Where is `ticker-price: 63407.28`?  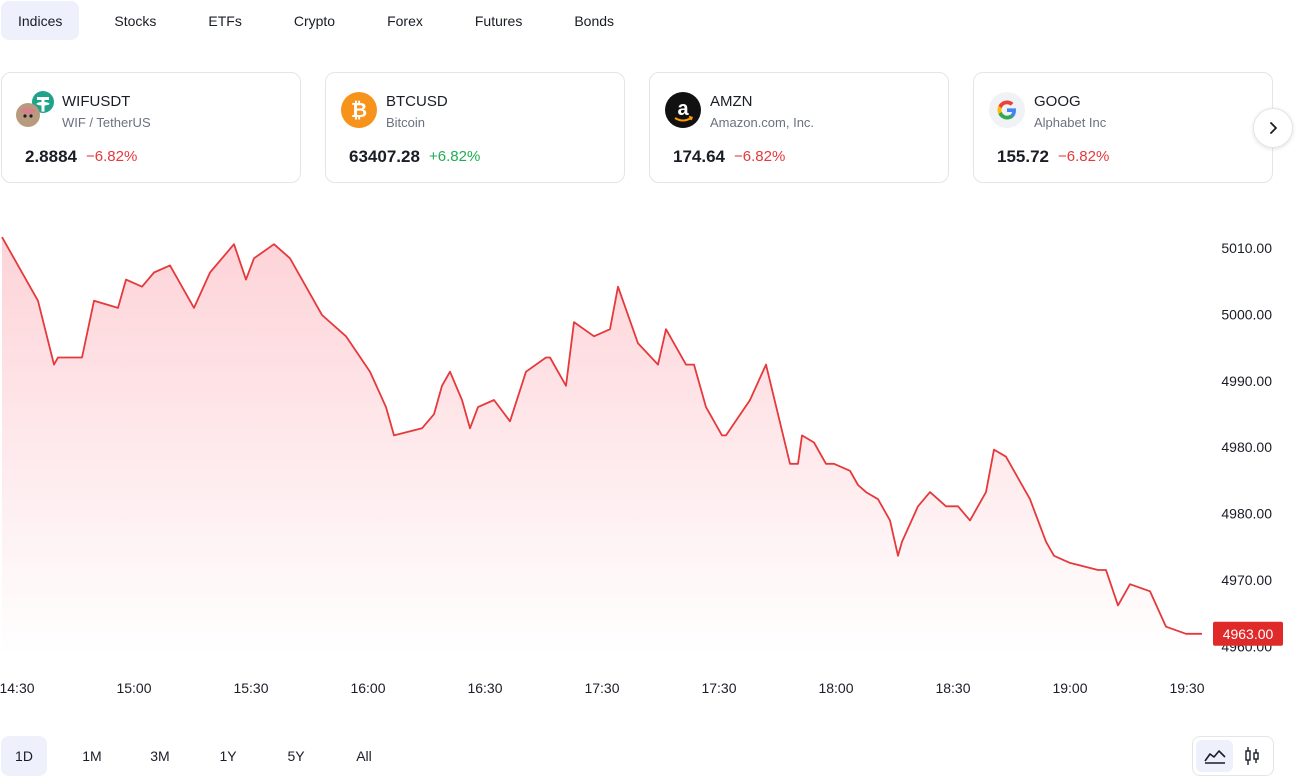 ticker-price: 63407.28 is located at coordinates (384, 156).